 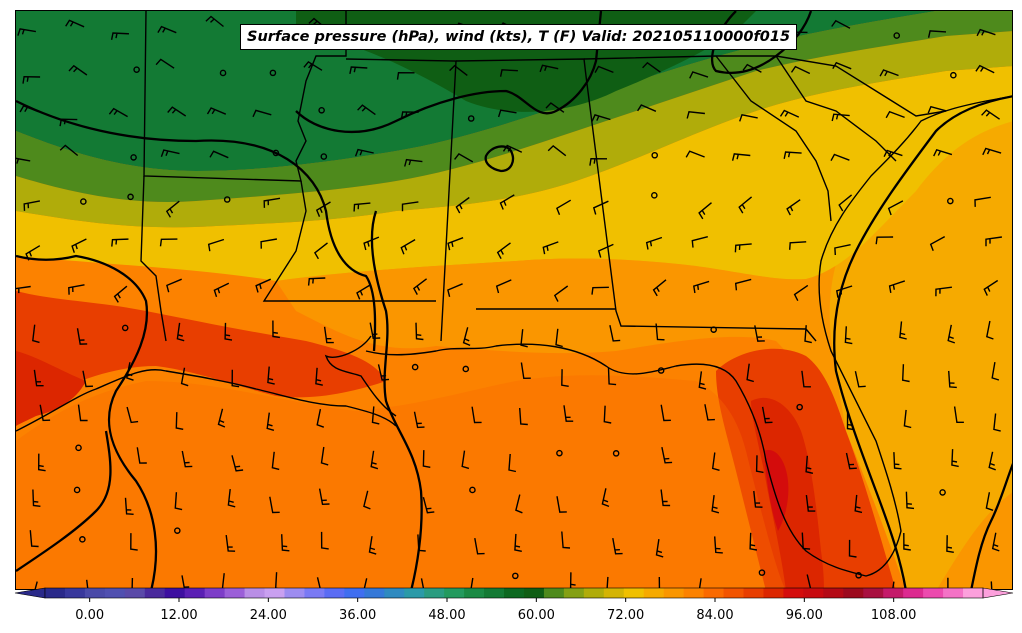 I want to click on colorbar-tick-label: 96.00, so click(x=804, y=615).